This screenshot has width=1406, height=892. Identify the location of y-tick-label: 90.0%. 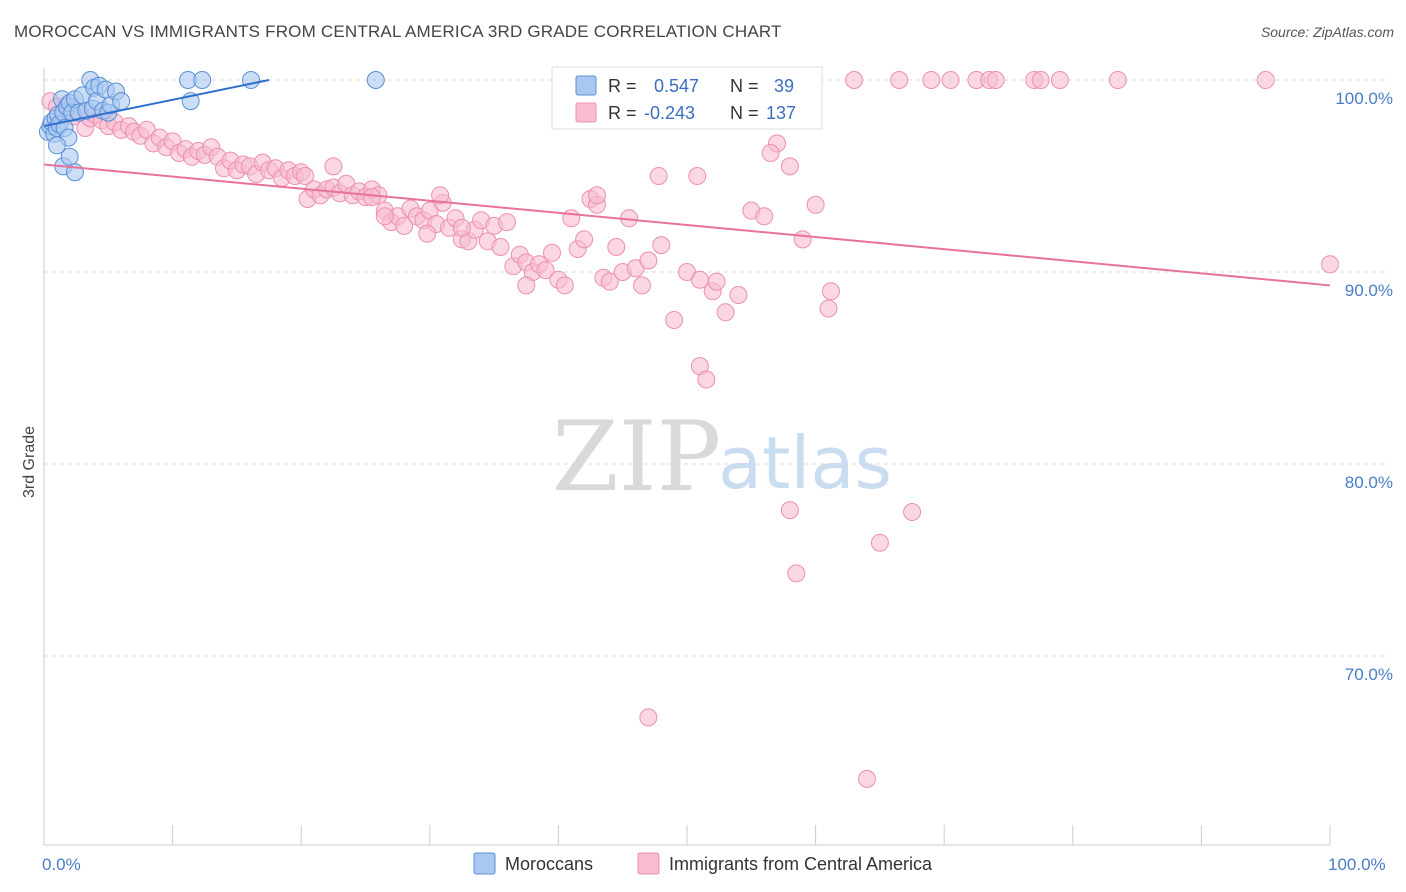
(1369, 290).